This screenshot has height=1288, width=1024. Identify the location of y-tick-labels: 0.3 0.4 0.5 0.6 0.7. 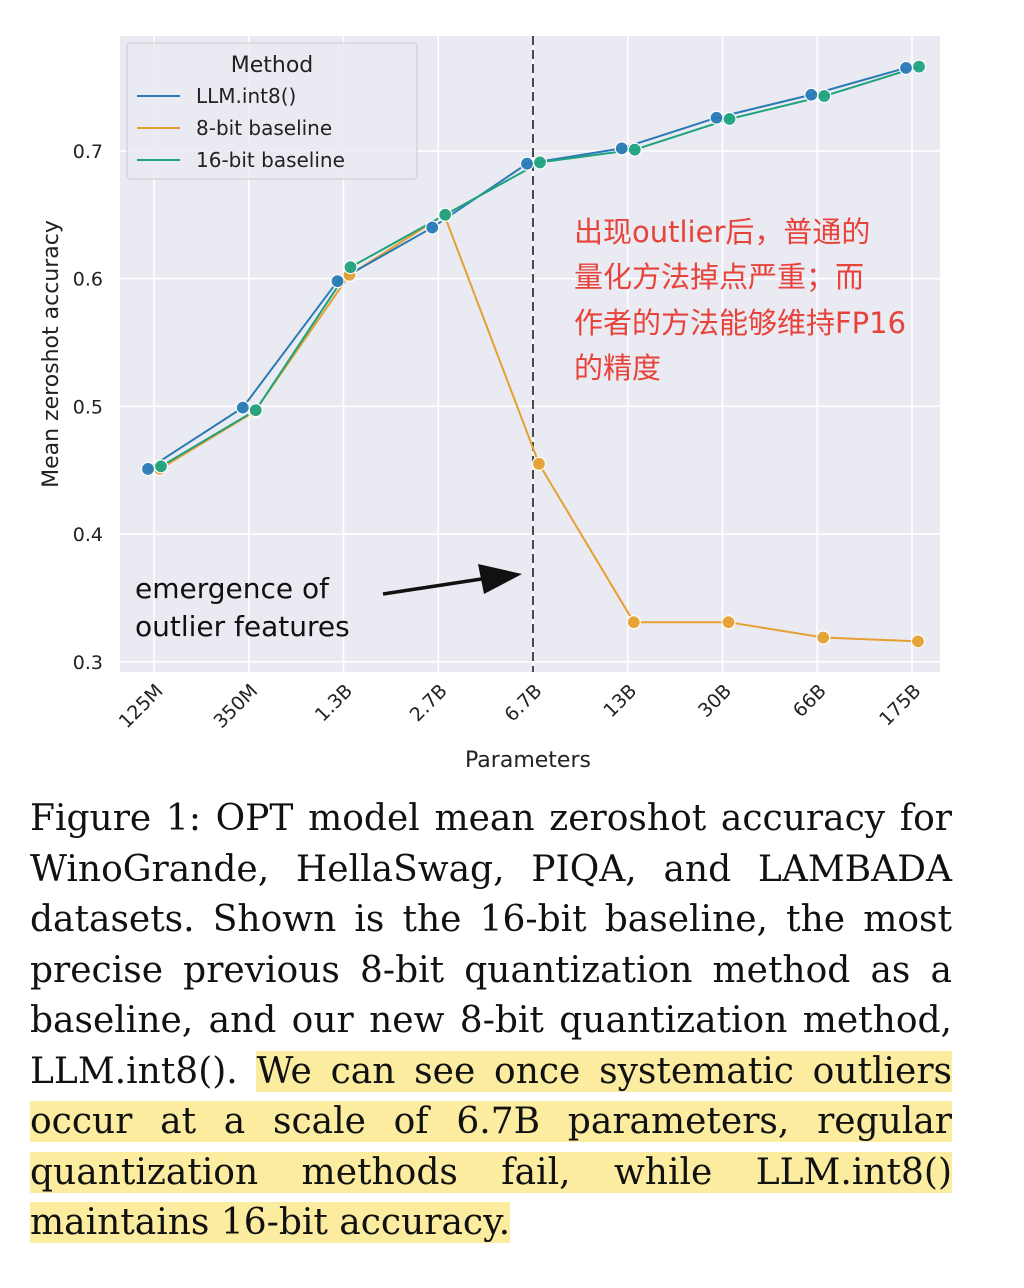
(88, 407).